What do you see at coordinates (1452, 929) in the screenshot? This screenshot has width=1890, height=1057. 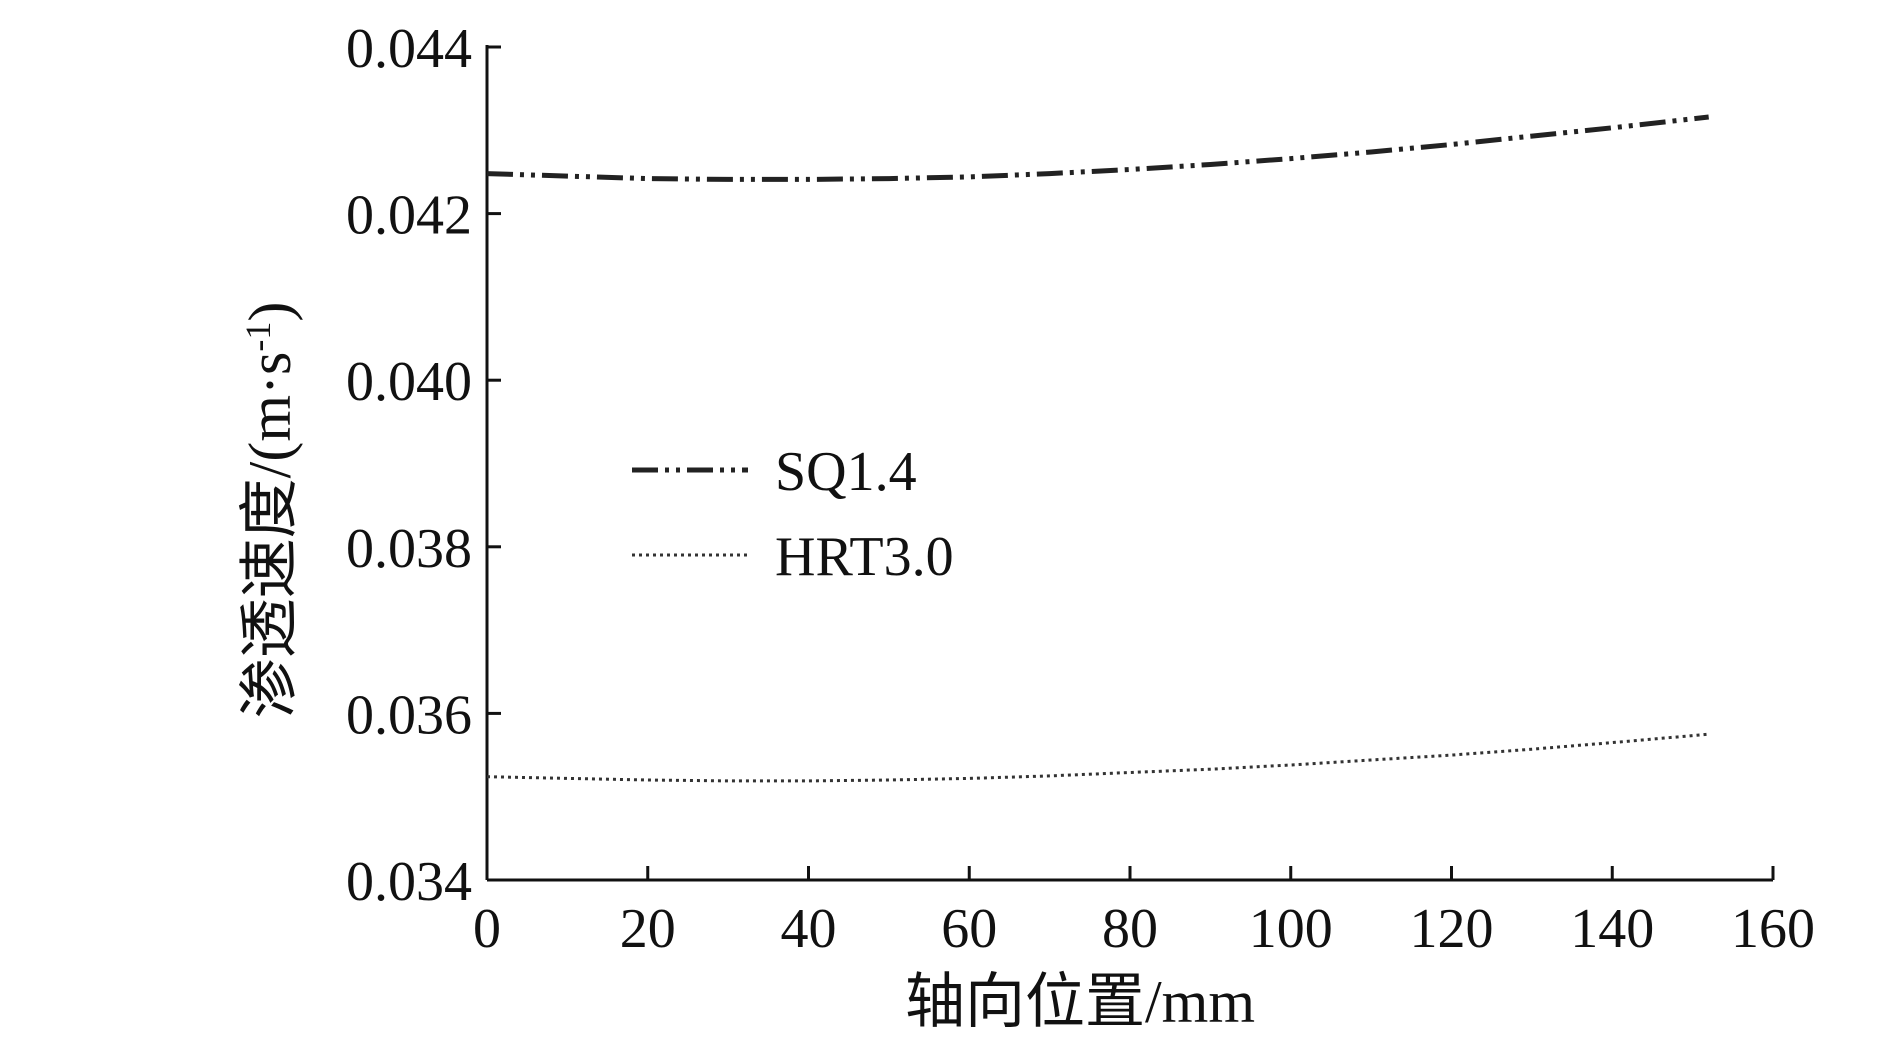 I see `x-tick-label: 120` at bounding box center [1452, 929].